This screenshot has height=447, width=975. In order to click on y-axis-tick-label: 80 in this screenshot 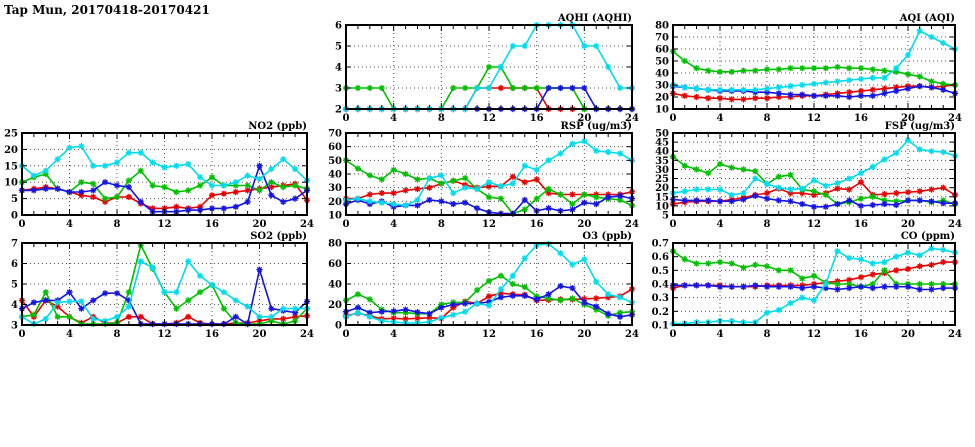, I will do `click(662, 26)`.